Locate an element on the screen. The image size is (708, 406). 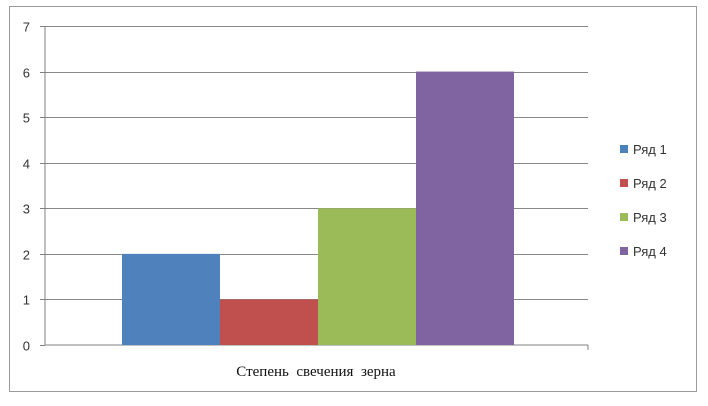
legend-item: Ряд 2 is located at coordinates (660, 183).